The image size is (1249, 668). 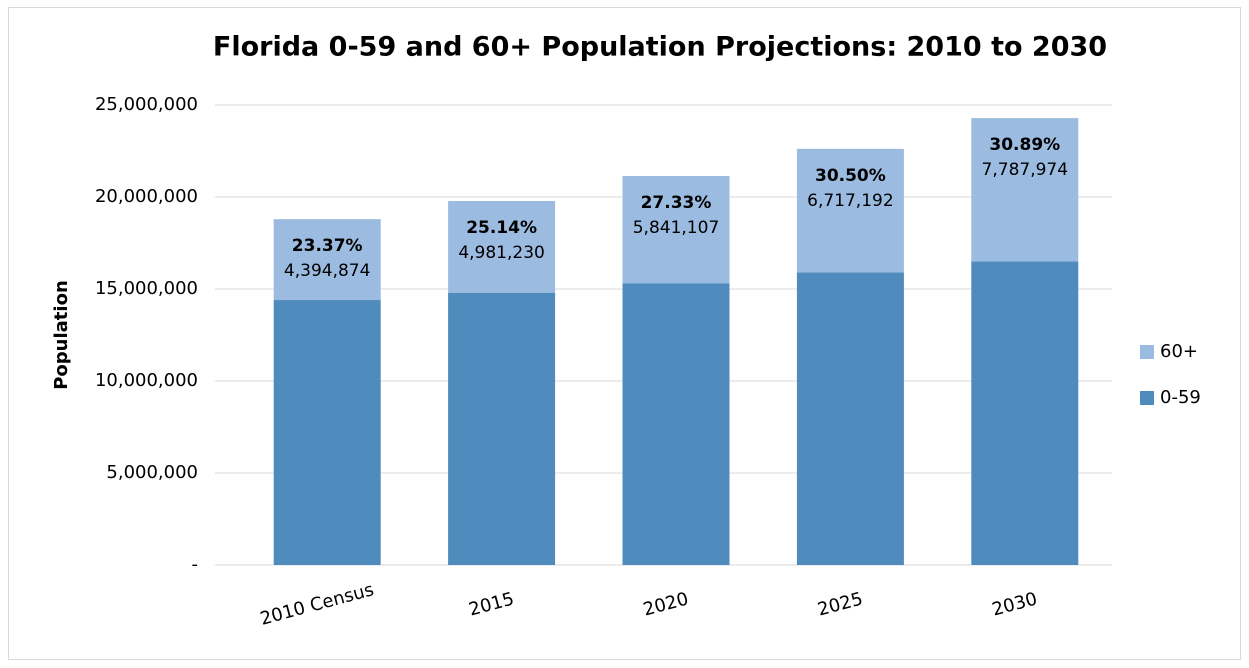 What do you see at coordinates (327, 271) in the screenshot?
I see `data-label: 4,394,874` at bounding box center [327, 271].